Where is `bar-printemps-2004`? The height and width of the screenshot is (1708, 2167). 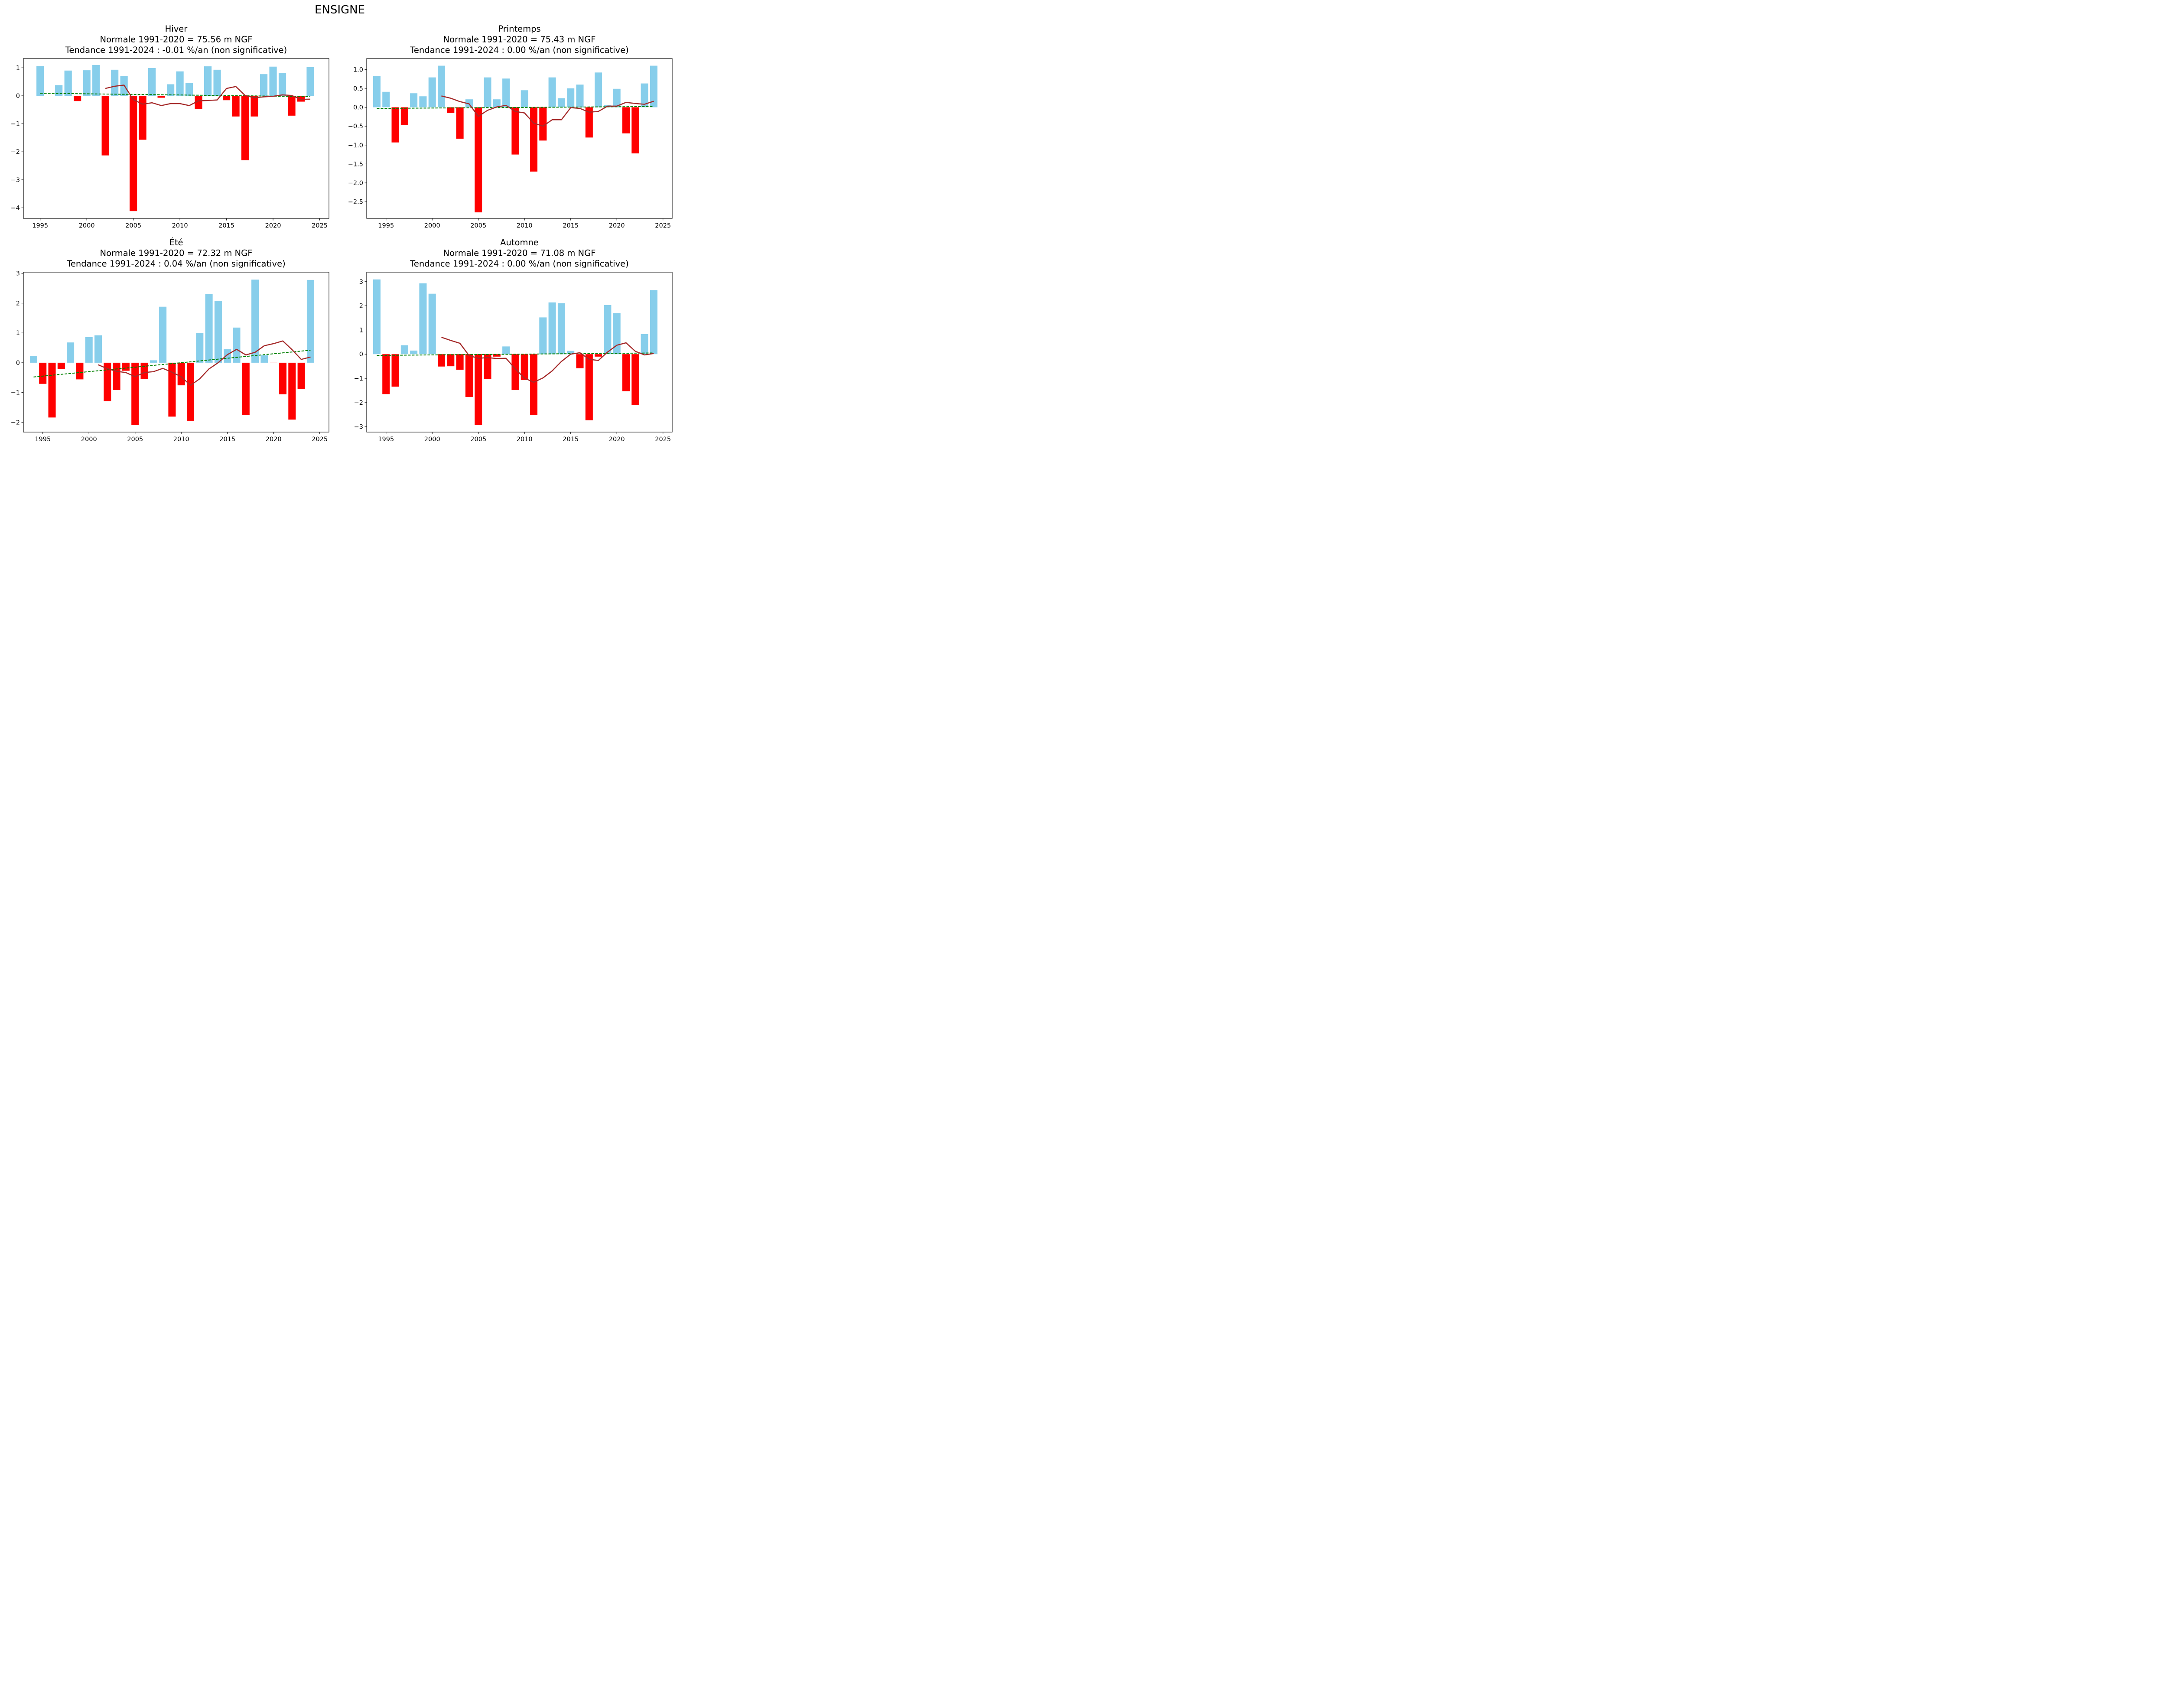 bar-printemps-2004 is located at coordinates (469, 103).